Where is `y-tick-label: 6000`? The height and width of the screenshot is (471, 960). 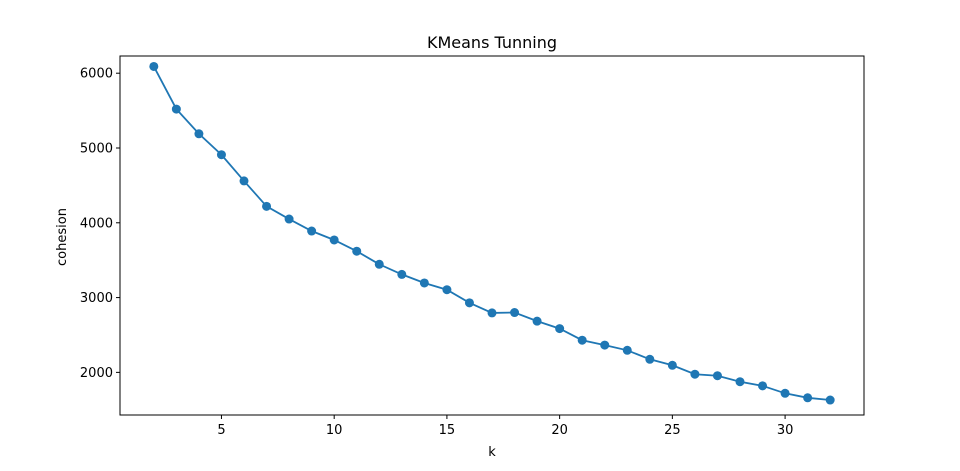 y-tick-label: 6000 is located at coordinates (96, 74).